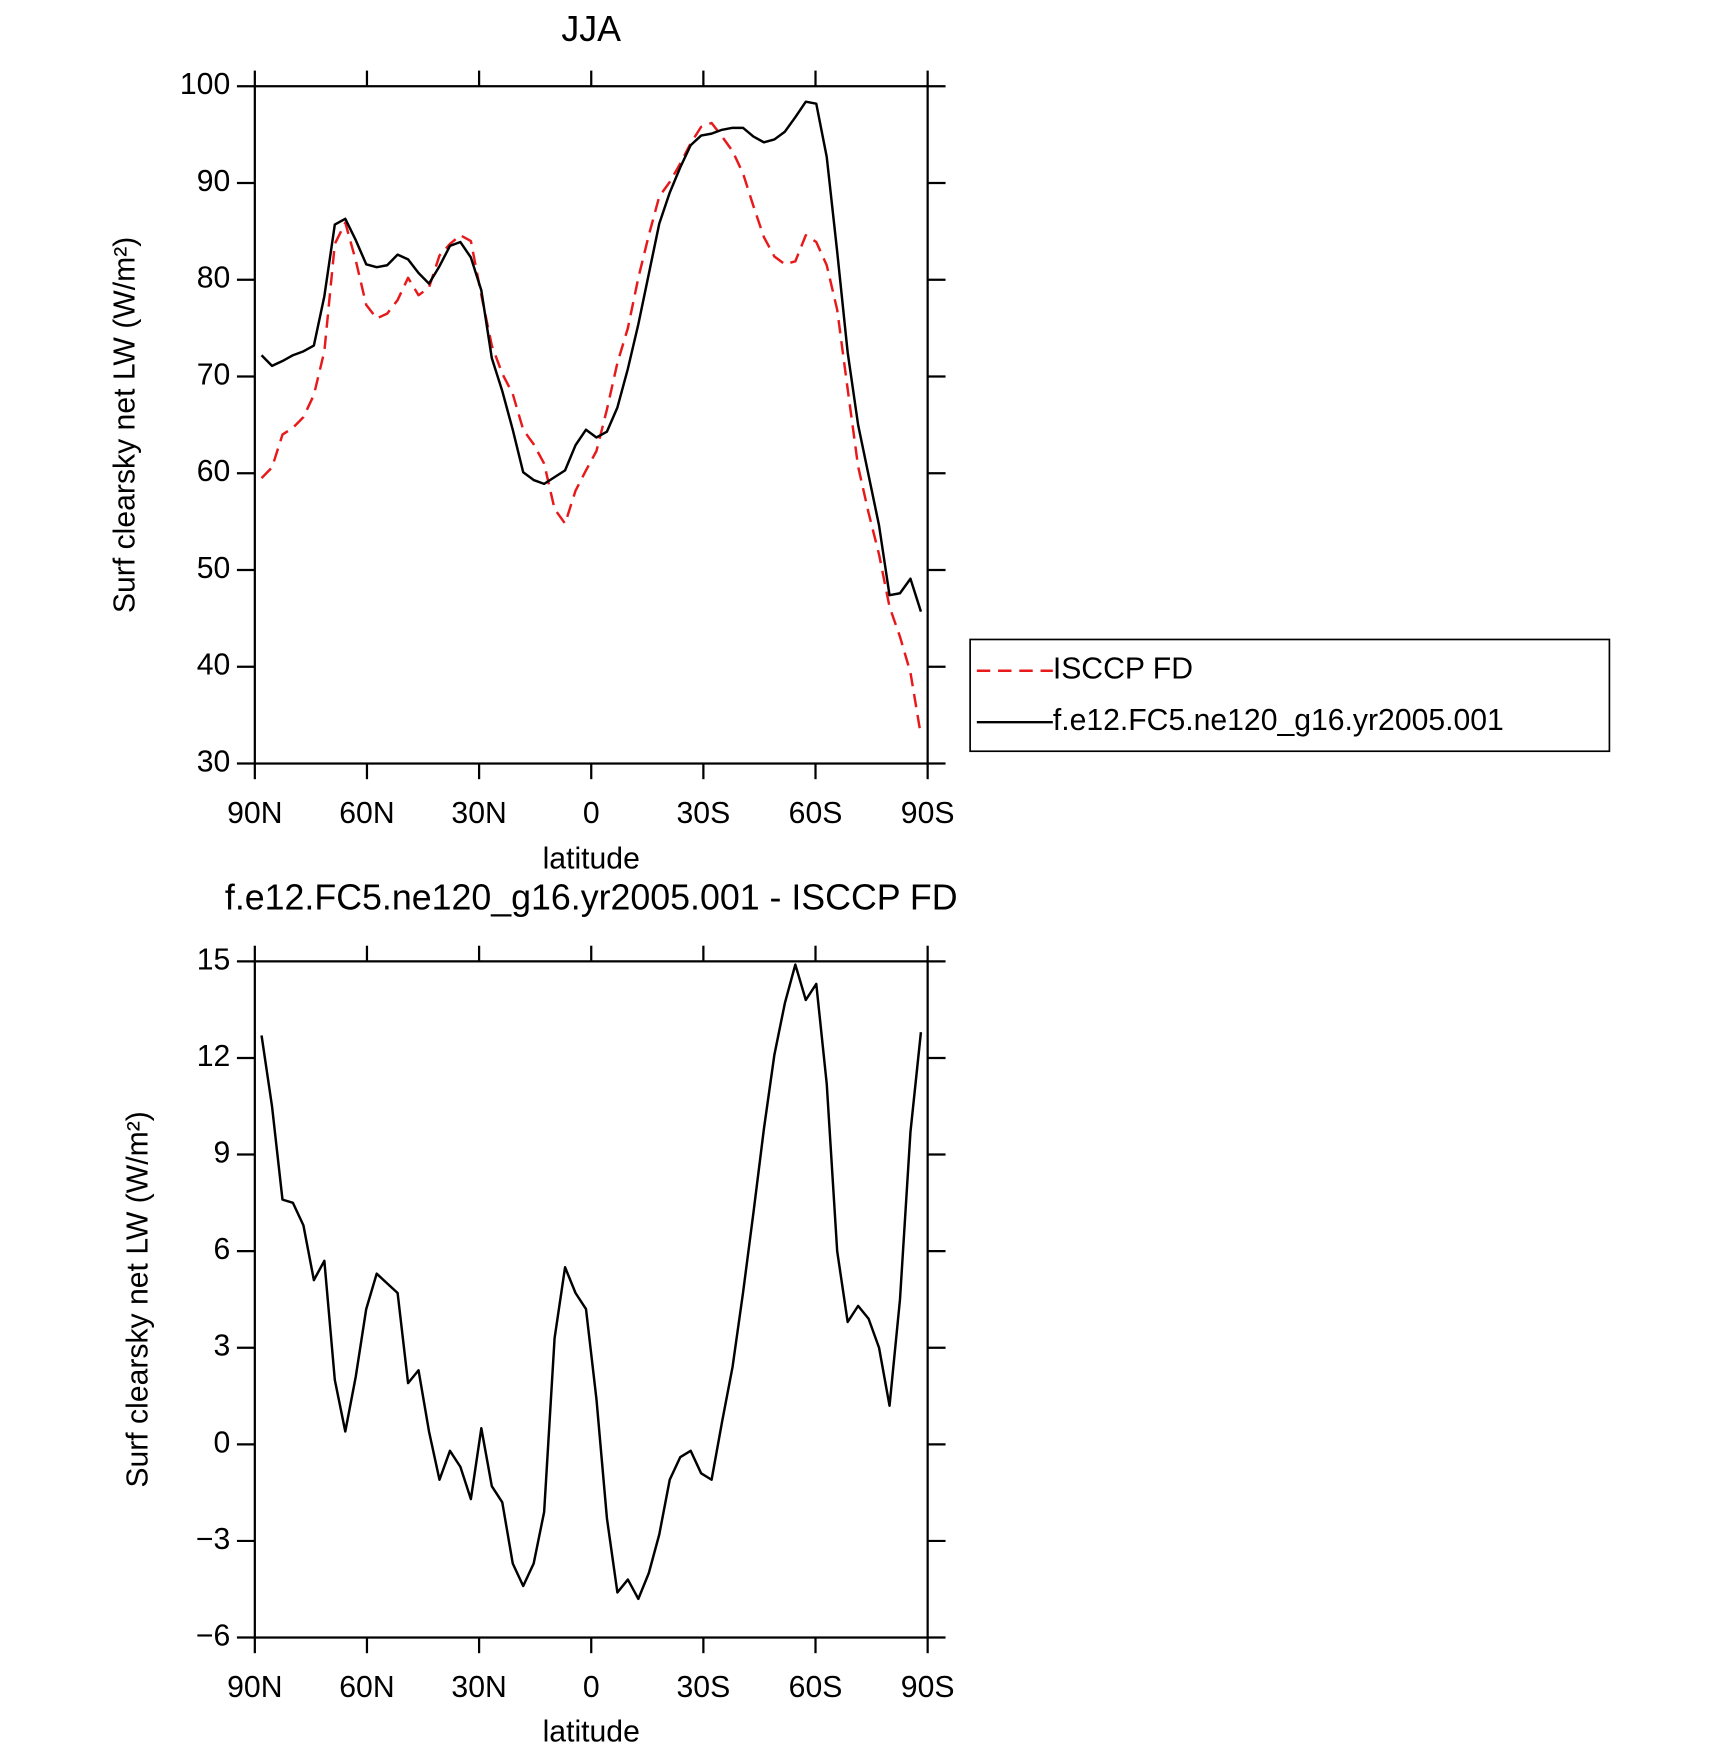  What do you see at coordinates (214, 568) in the screenshot?
I see `y-tick-label: 50` at bounding box center [214, 568].